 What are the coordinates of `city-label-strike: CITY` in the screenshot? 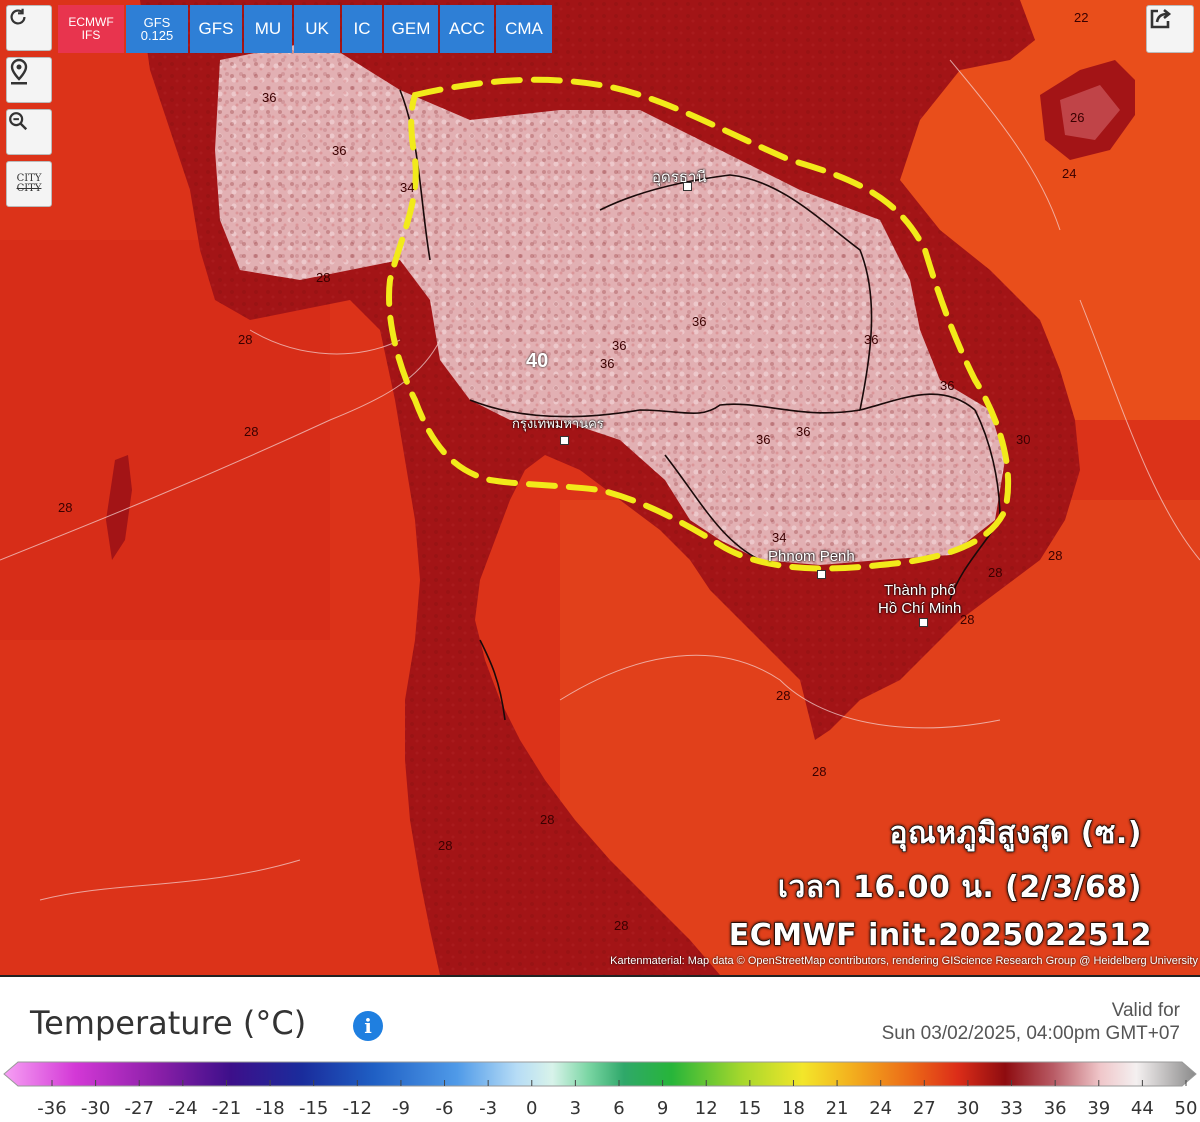 It's located at (29, 188).